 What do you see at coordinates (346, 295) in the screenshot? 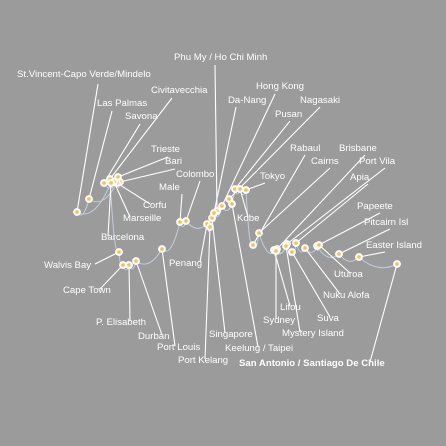
I see `port-label-nuku-alofa: Nuku Alofa` at bounding box center [346, 295].